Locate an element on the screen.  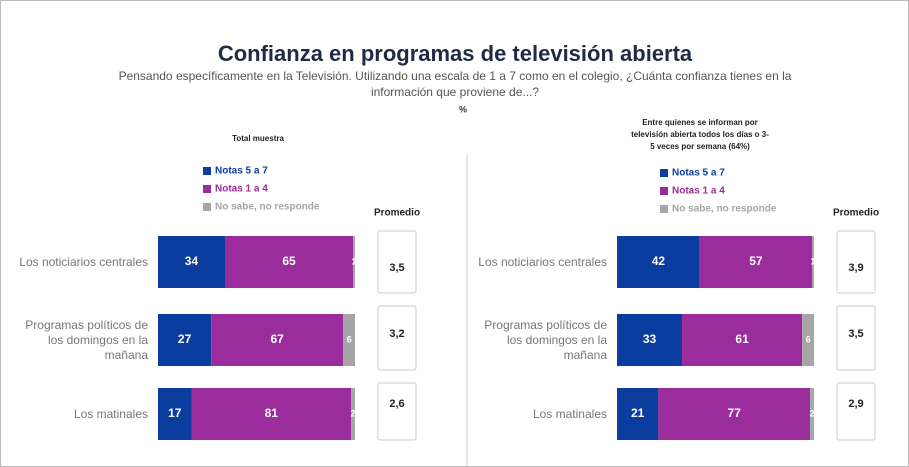
bar-value-label: 81 is located at coordinates (272, 413).